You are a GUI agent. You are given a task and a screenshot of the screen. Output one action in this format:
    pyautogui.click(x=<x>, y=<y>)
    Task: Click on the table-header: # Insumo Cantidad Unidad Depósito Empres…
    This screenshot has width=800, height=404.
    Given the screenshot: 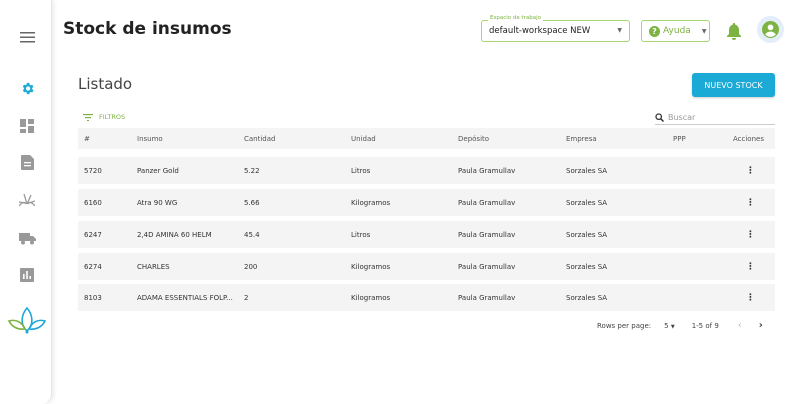 What is the action you would take?
    pyautogui.click(x=426, y=138)
    